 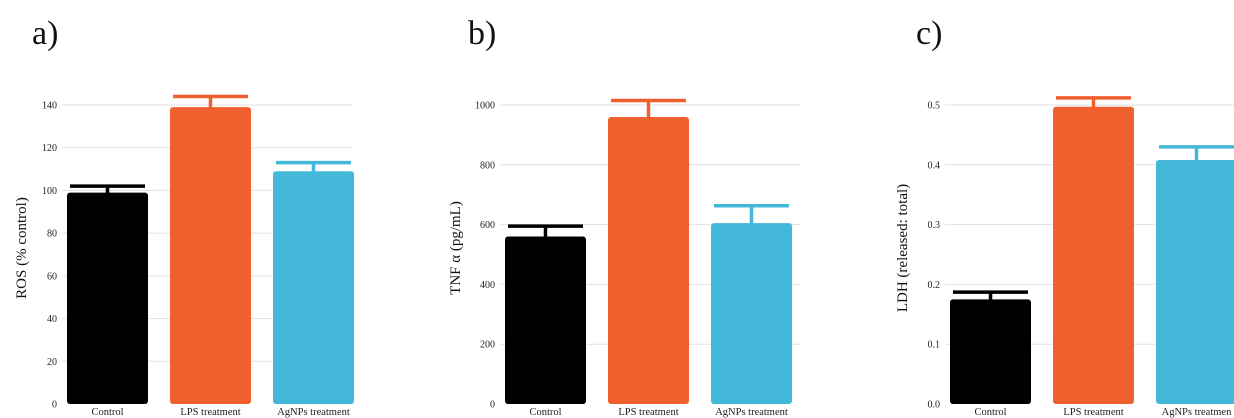 I want to click on y-tick-label: 600, so click(x=487, y=225).